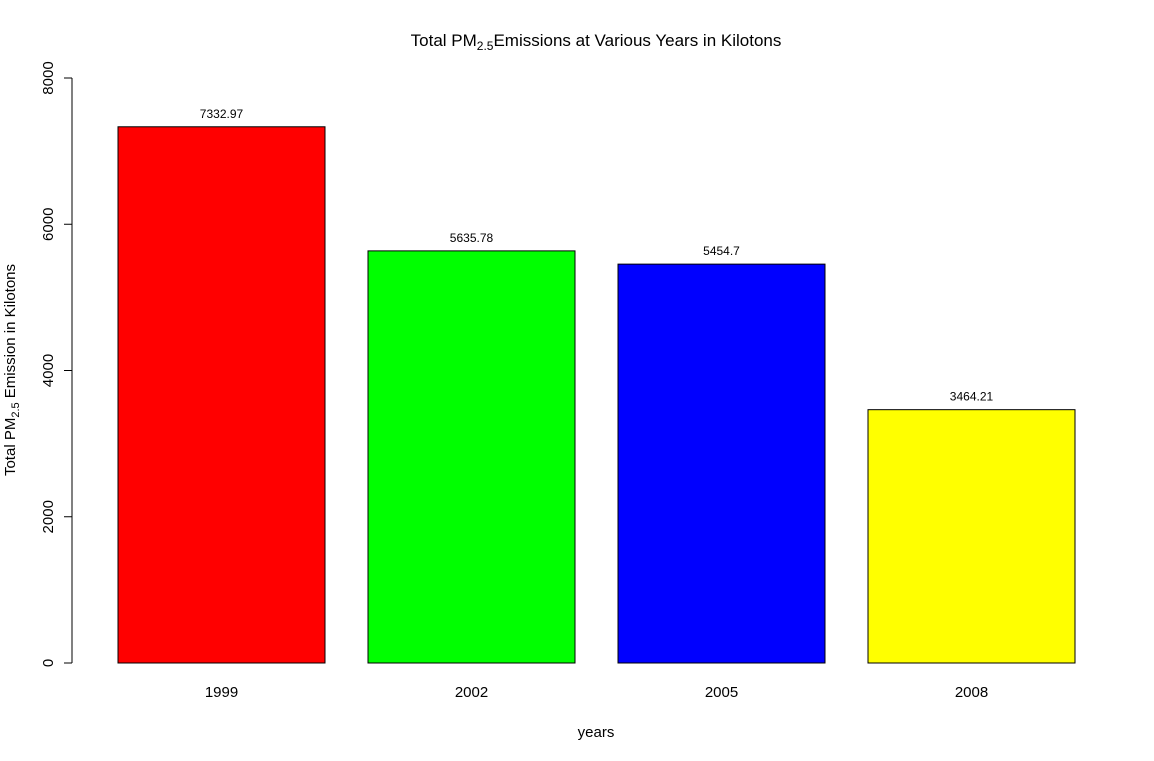  I want to click on bar-2005, so click(721, 463).